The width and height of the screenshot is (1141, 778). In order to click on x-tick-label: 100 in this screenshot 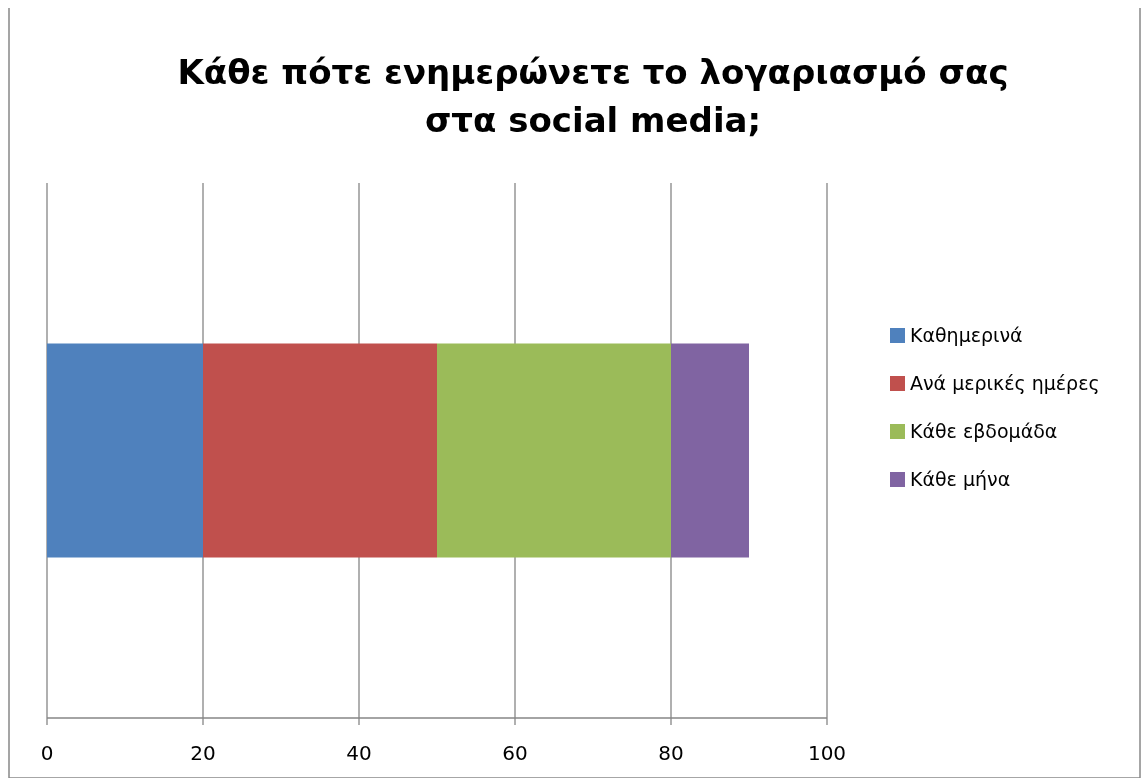, I will do `click(827, 753)`.